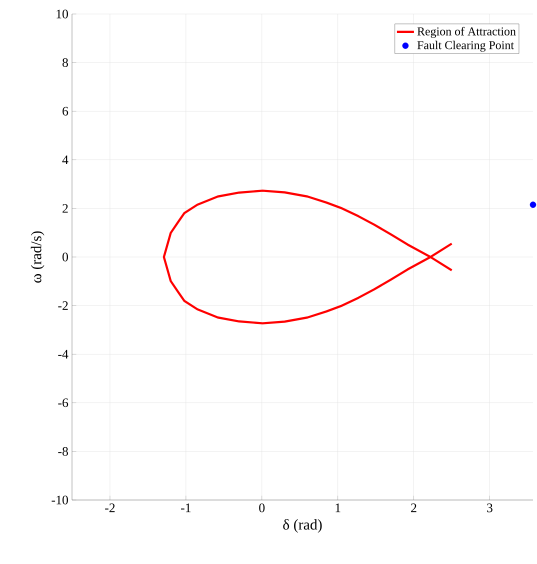  Describe the element at coordinates (465, 46) in the screenshot. I see `legend-label: Fault Clearing Point` at that location.